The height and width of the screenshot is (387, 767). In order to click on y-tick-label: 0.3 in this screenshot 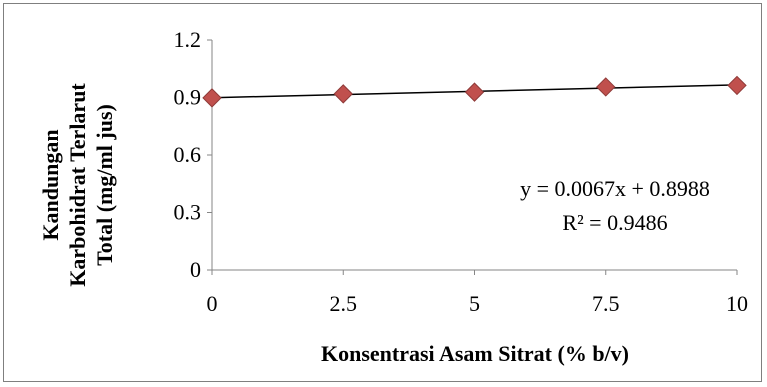, I will do `click(188, 212)`.